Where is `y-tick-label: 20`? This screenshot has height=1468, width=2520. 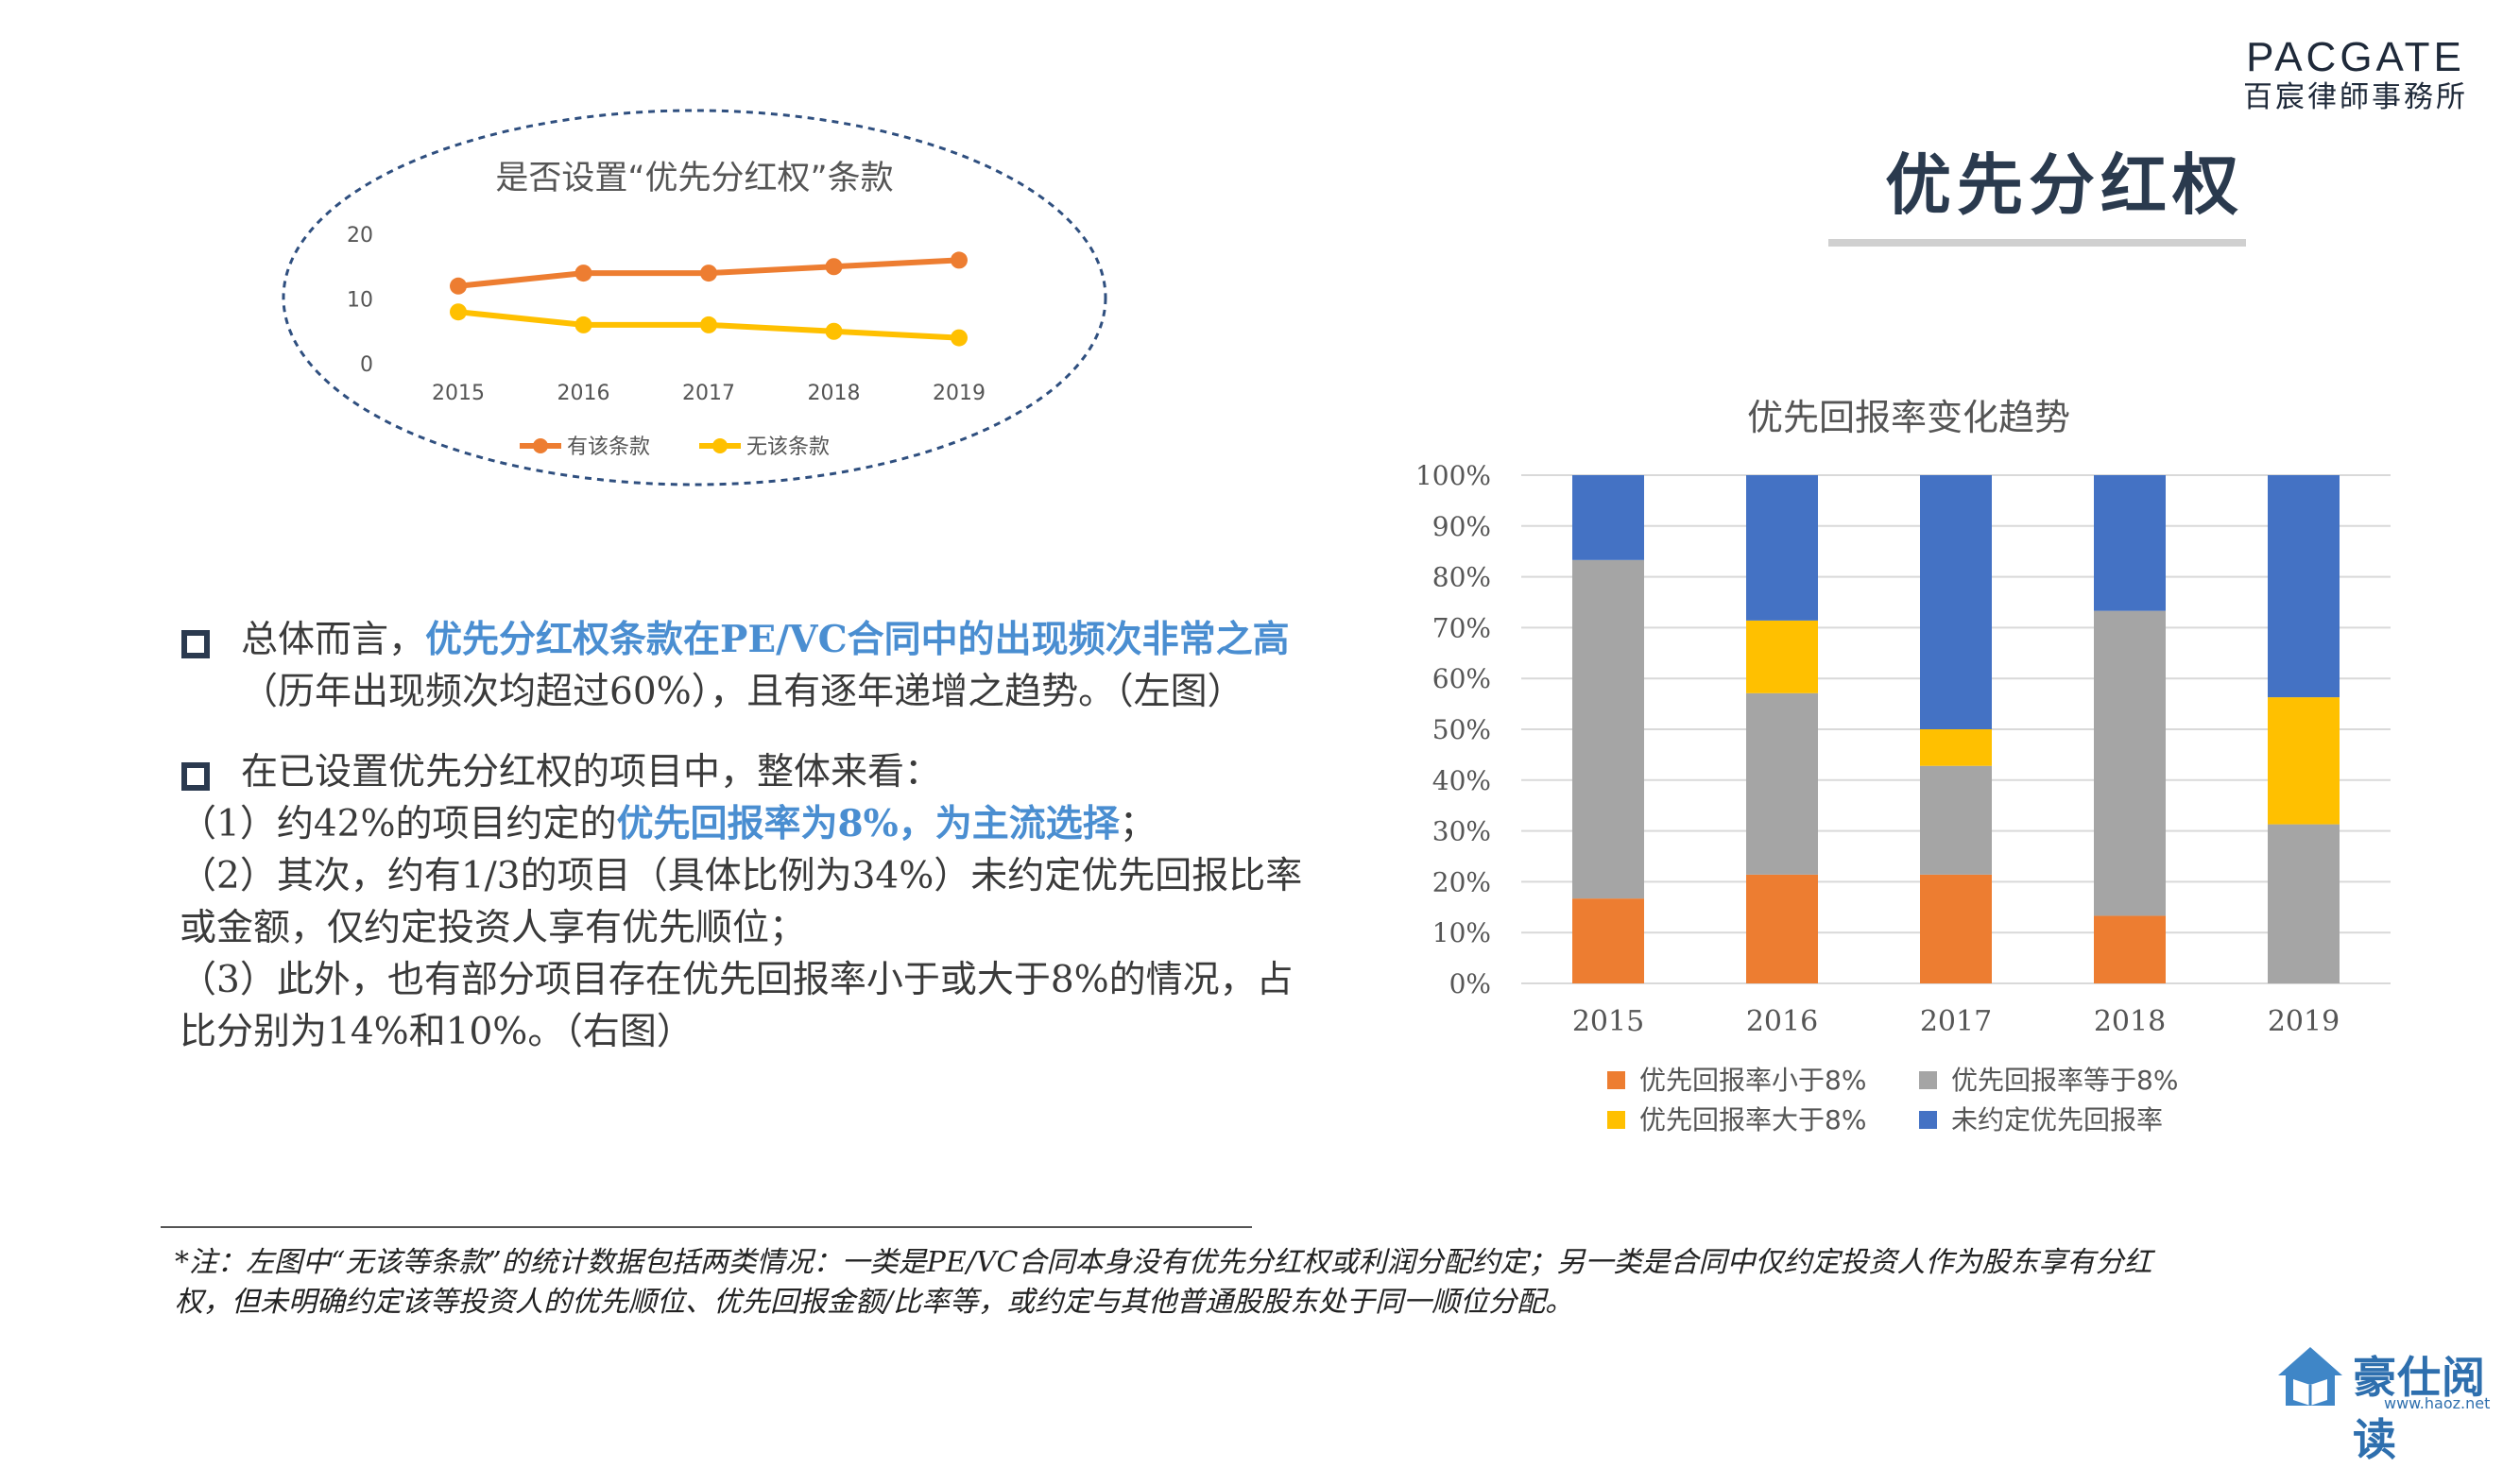
y-tick-label: 20 is located at coordinates (360, 236).